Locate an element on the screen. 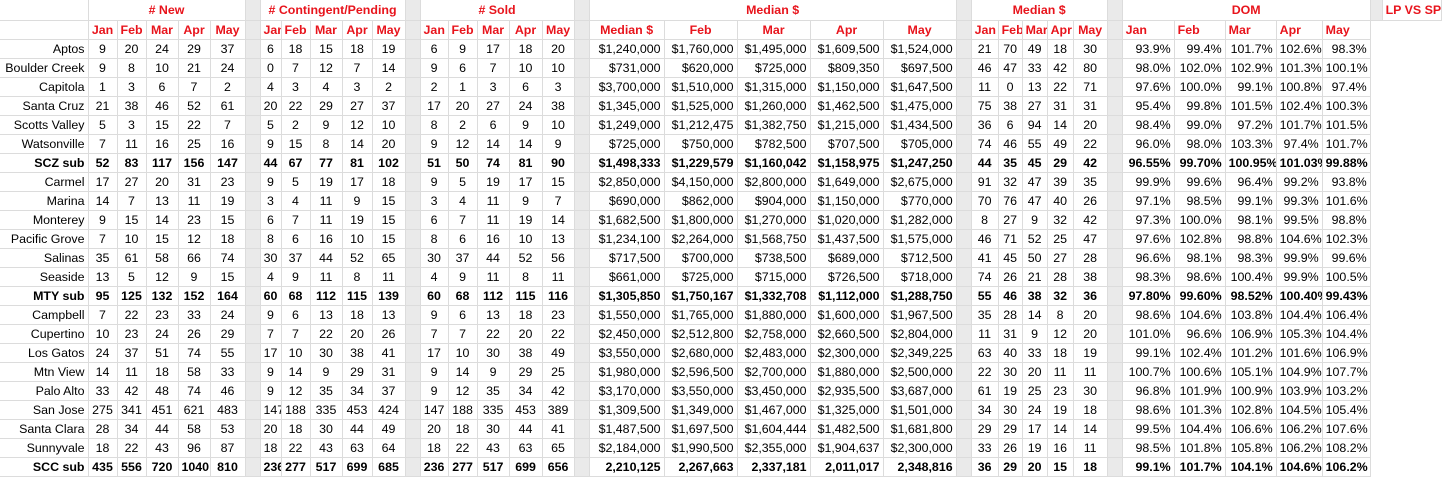 This screenshot has height=484, width=1442. median-cell: $690,000 is located at coordinates (627, 201).